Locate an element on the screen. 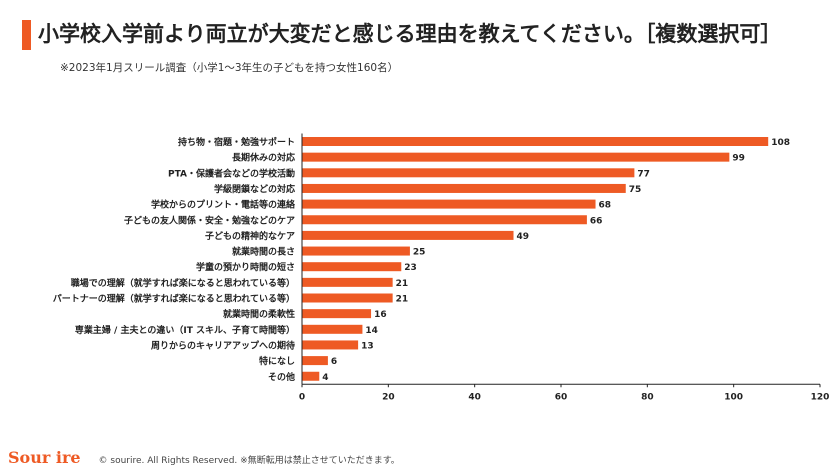 This screenshot has width=840, height=473. category-label: 学校からのプリント・電話等の連絡 is located at coordinates (223, 205).